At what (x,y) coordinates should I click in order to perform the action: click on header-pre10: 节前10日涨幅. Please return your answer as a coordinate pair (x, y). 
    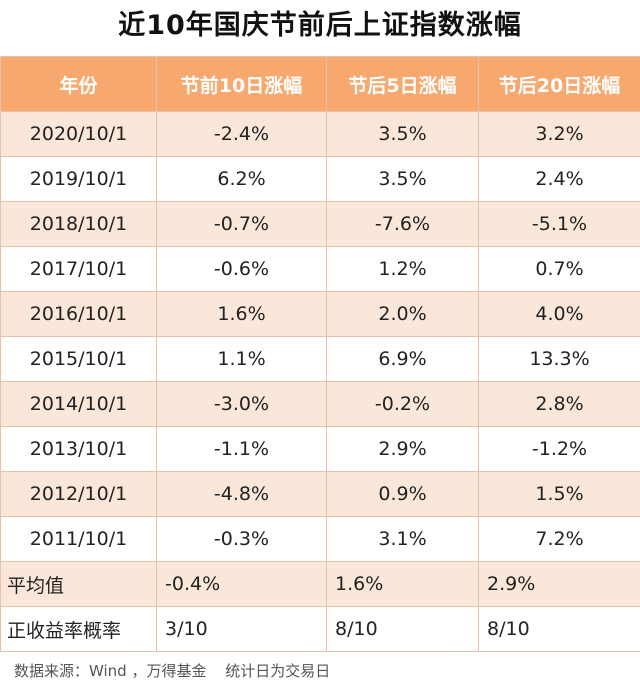
    Looking at the image, I should click on (241, 84).